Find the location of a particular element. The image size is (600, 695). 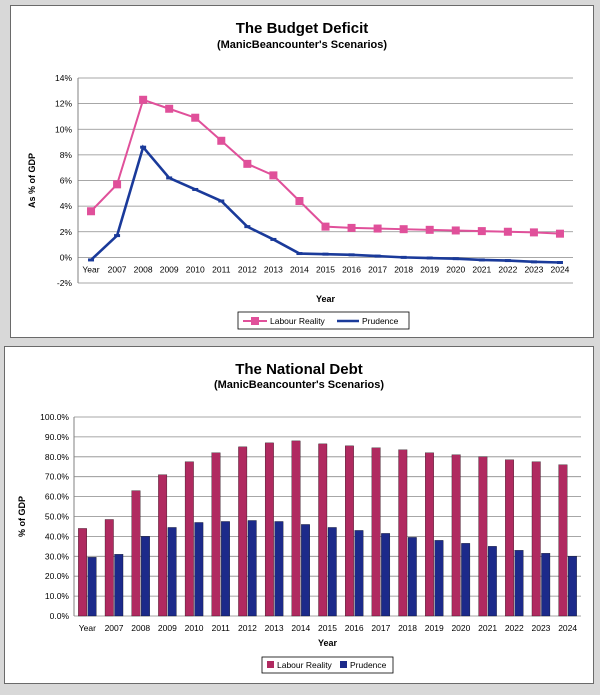

x-tick-label: 2019 is located at coordinates (434, 628).